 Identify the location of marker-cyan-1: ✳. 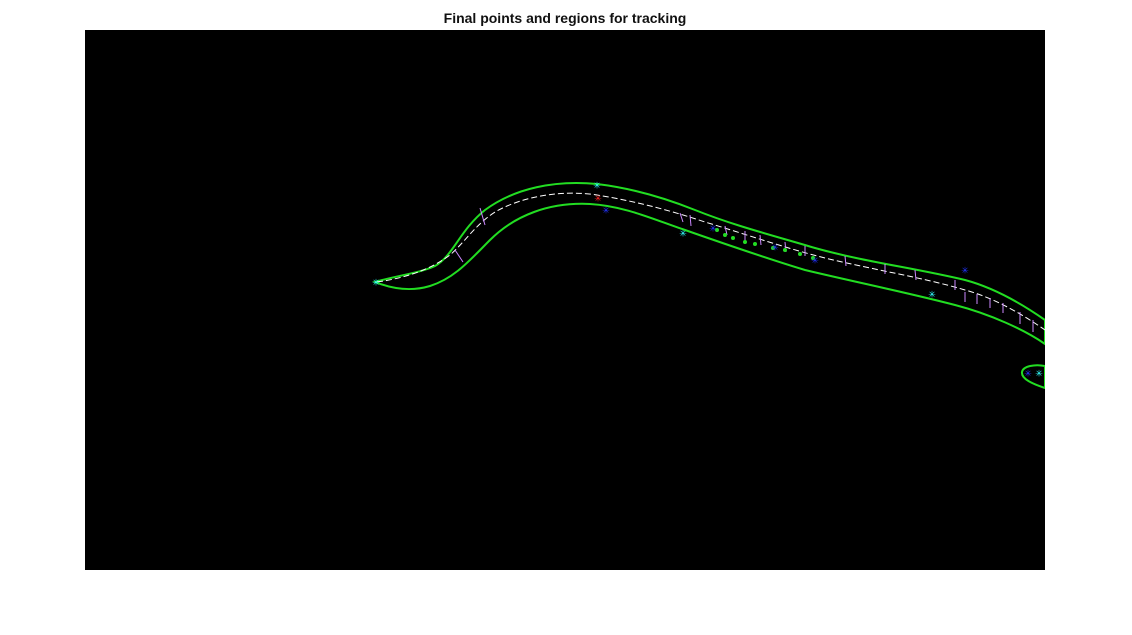
(596, 185).